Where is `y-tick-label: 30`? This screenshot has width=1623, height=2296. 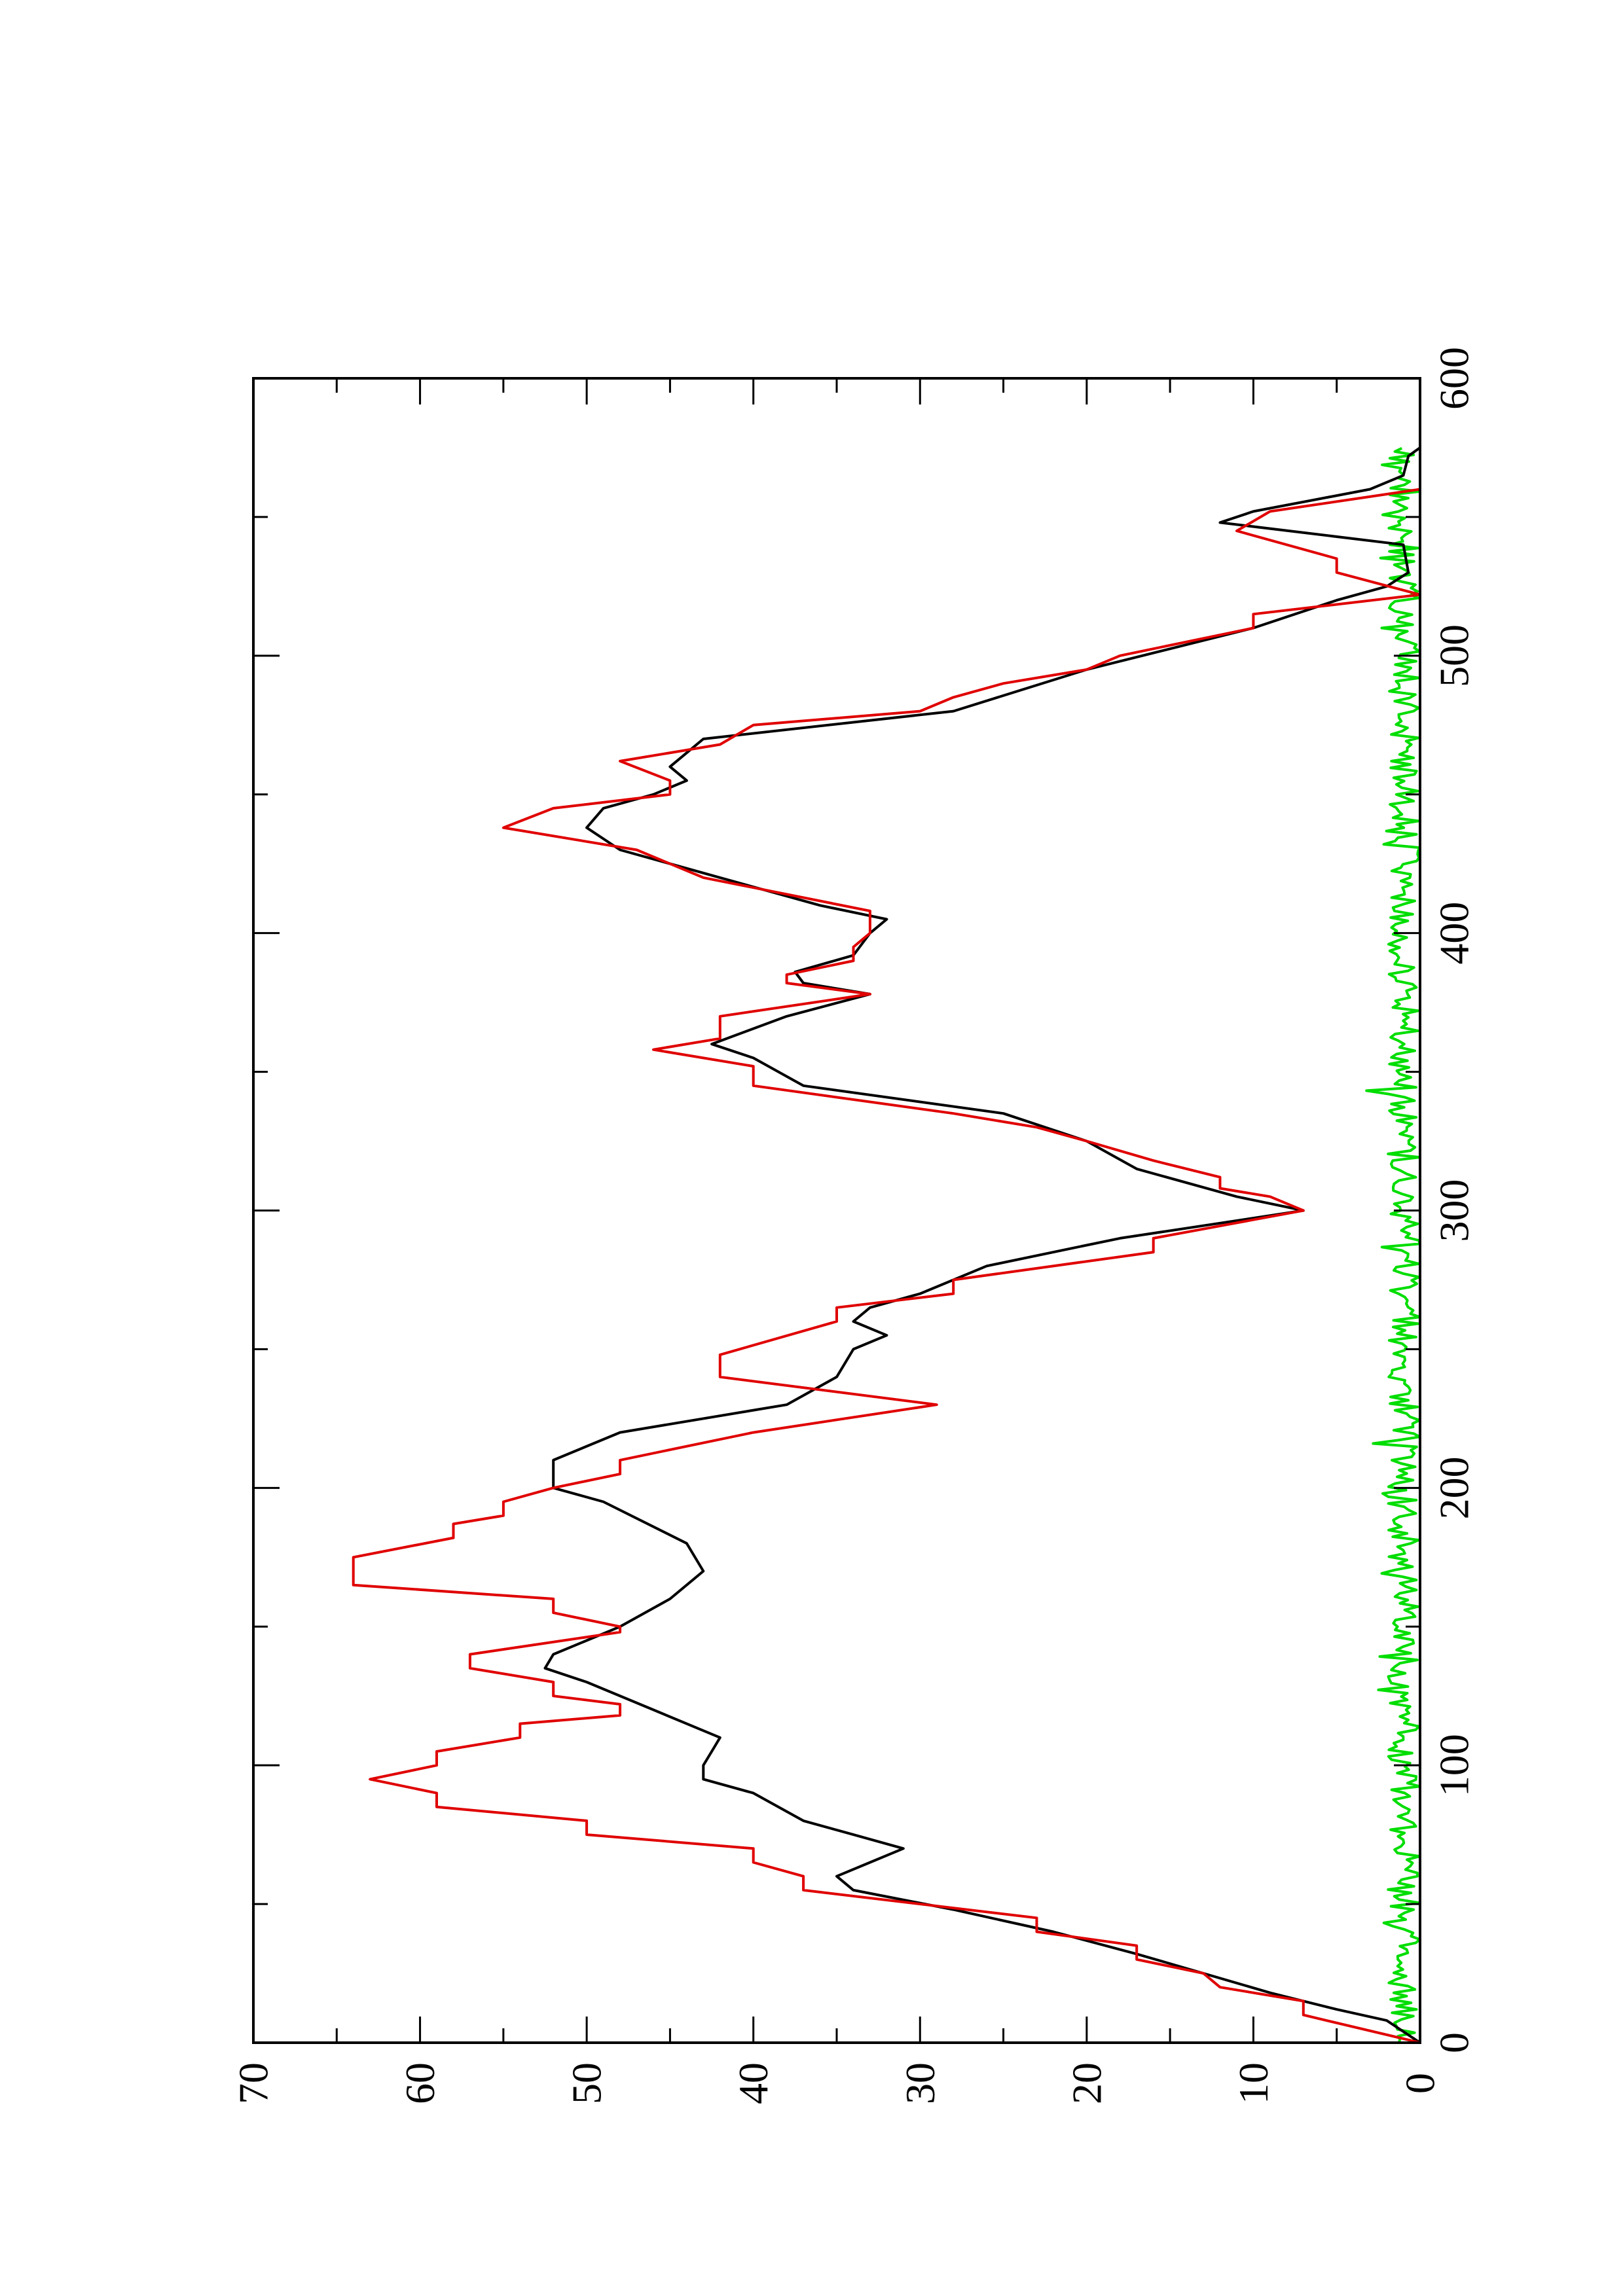 y-tick-label: 30 is located at coordinates (920, 2083).